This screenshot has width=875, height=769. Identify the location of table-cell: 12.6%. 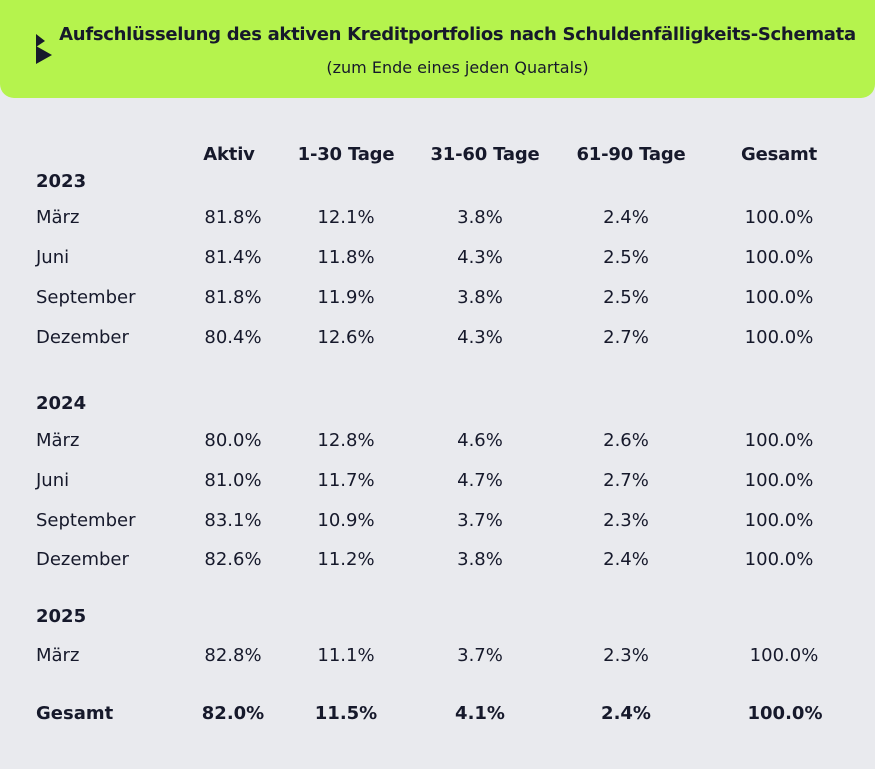
(346, 337).